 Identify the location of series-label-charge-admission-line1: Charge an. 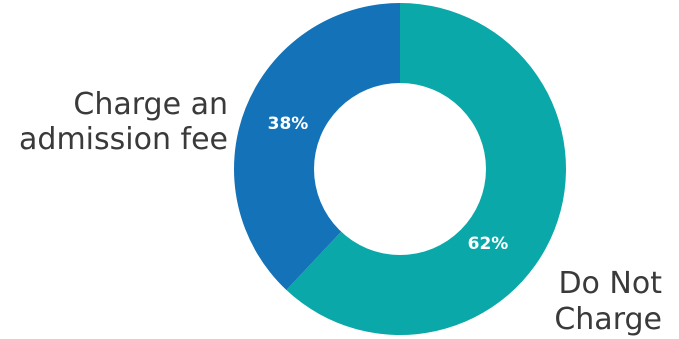
(150, 104).